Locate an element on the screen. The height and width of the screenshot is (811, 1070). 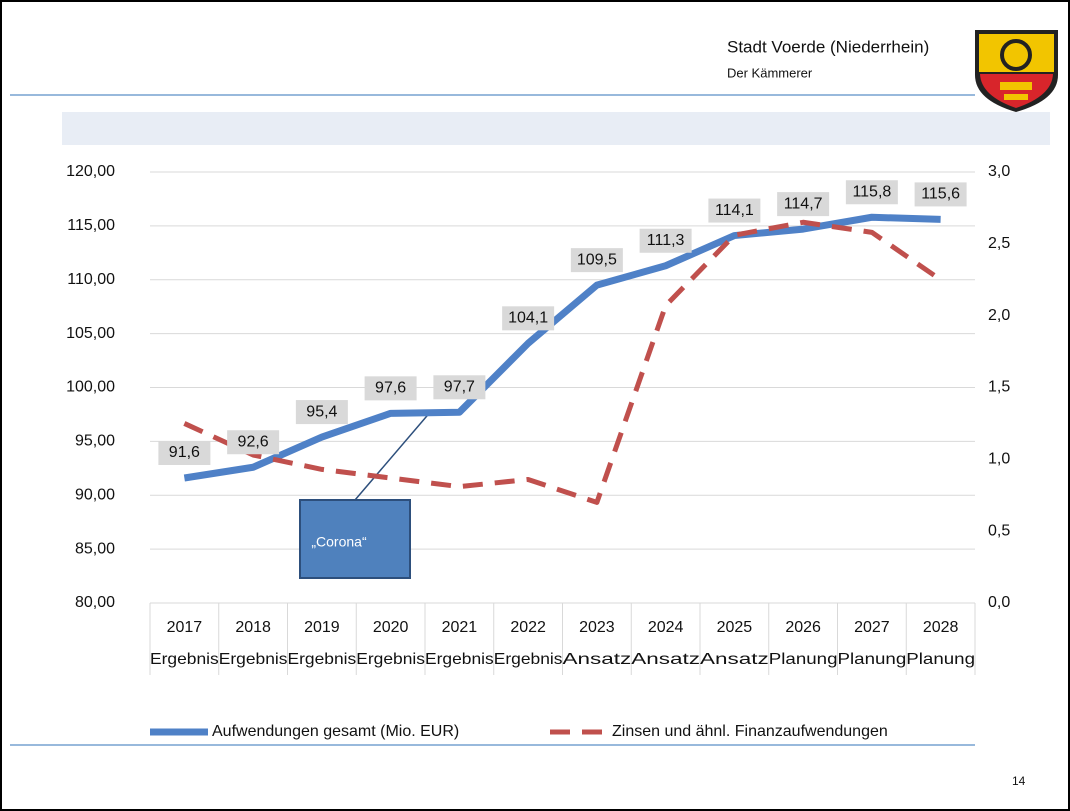
annotation-box is located at coordinates (355, 539).